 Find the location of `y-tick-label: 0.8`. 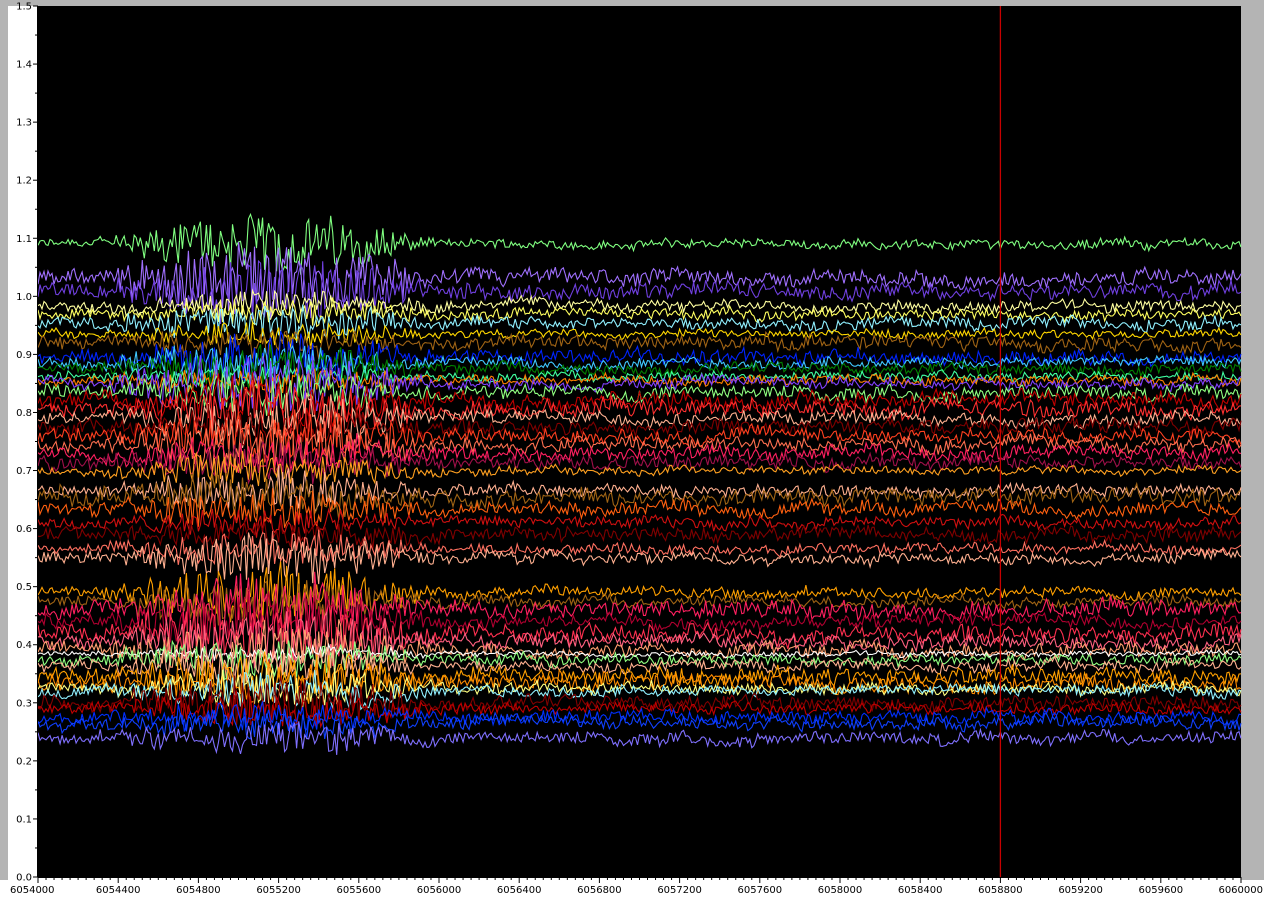

y-tick-label: 0.8 is located at coordinates (24, 413).